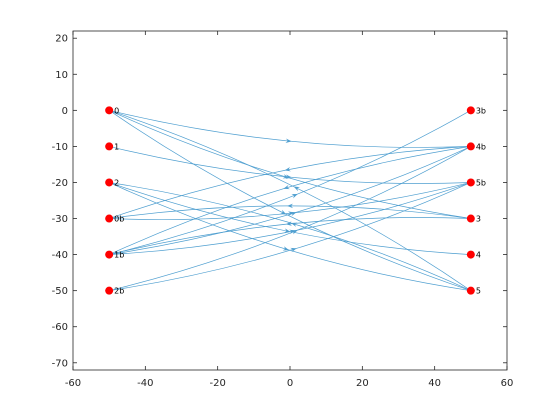  I want to click on y-tick-label: -40, so click(60, 255).